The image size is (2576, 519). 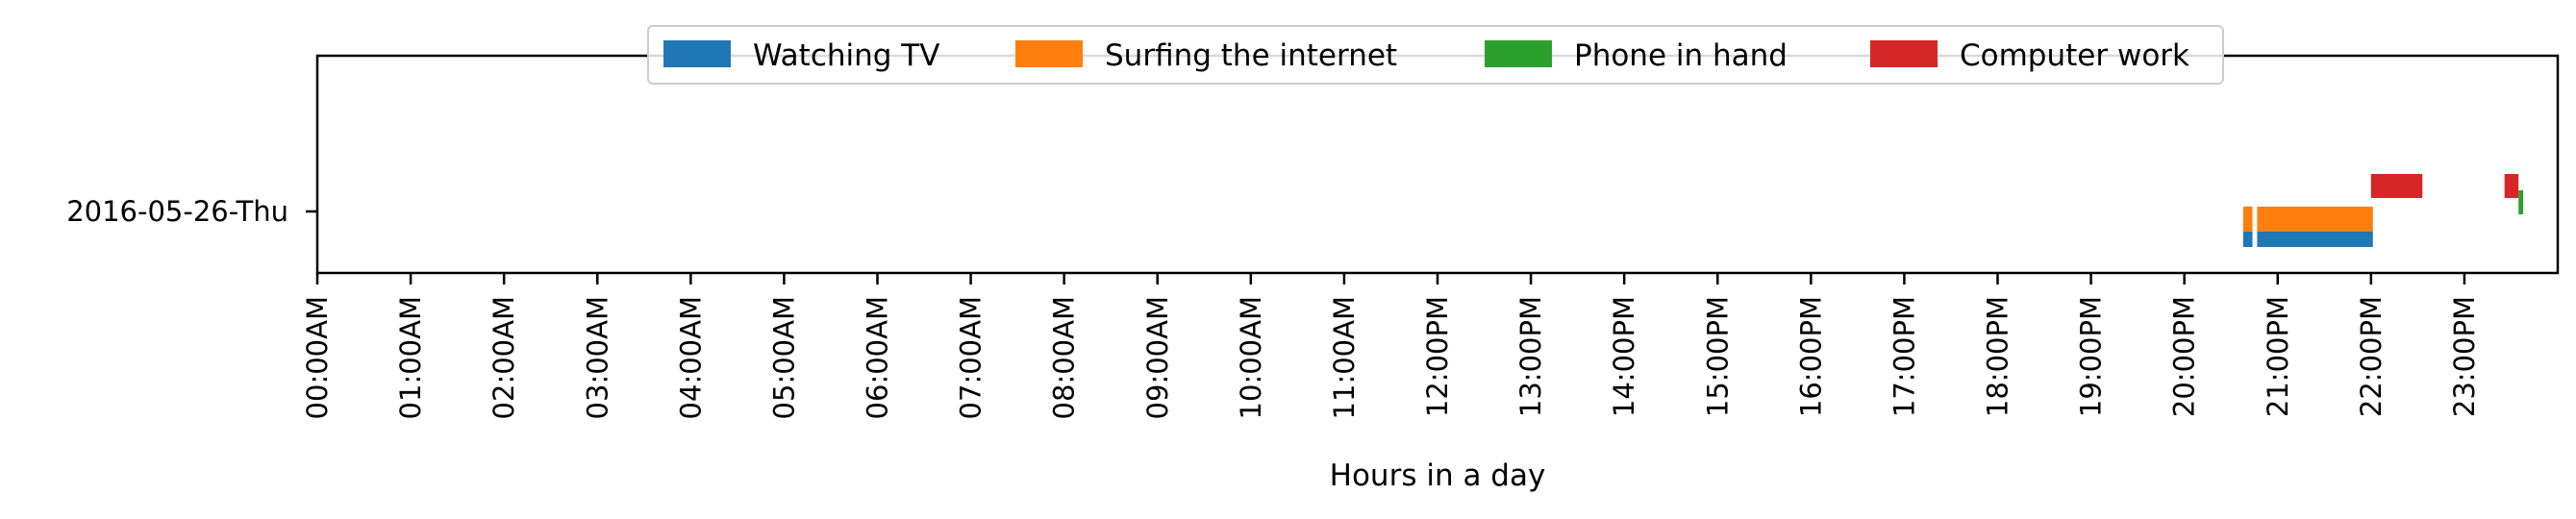 What do you see at coordinates (878, 357) in the screenshot?
I see `x-tick-label: 06:00AM` at bounding box center [878, 357].